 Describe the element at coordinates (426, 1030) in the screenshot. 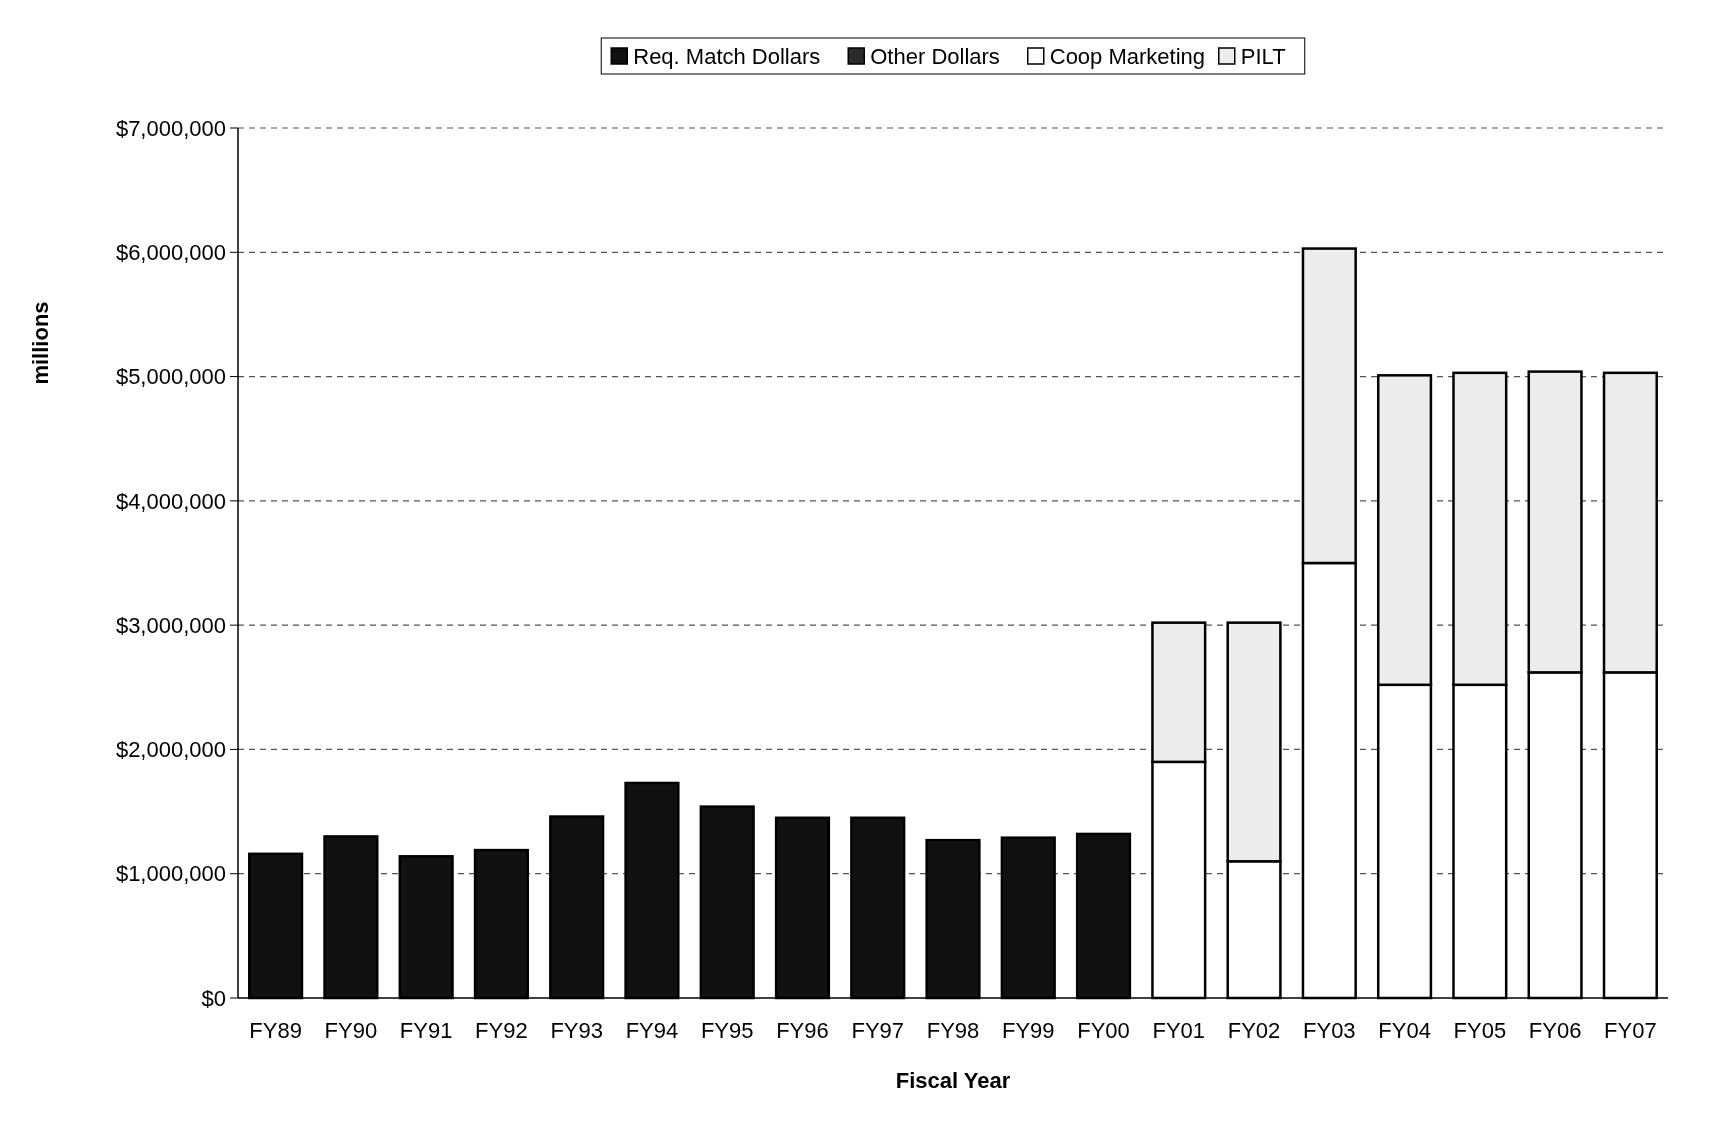

I see `x-tick-label: FY91` at that location.